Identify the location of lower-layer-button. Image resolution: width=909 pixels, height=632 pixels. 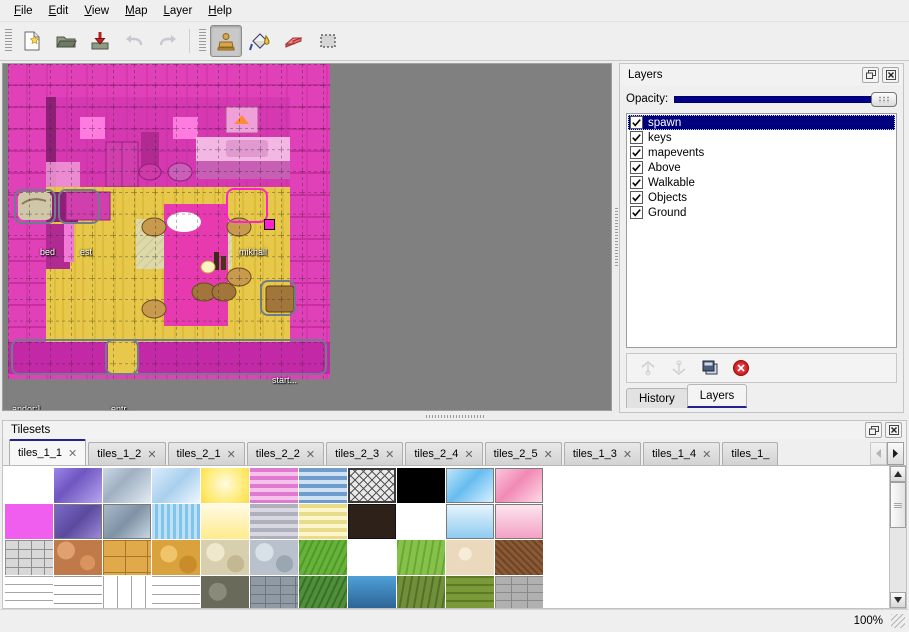
(679, 368).